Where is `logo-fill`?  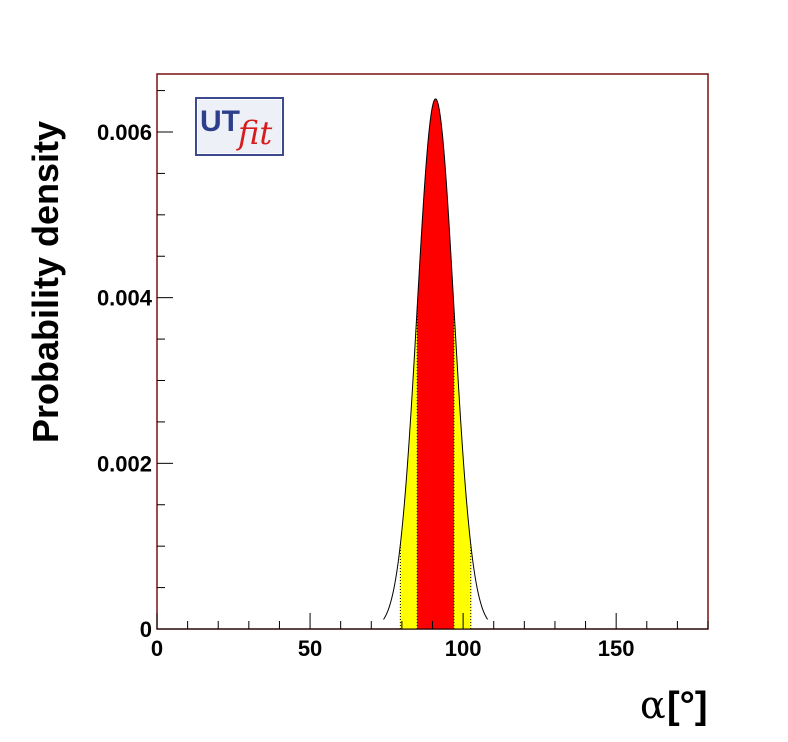 logo-fill is located at coordinates (239, 126).